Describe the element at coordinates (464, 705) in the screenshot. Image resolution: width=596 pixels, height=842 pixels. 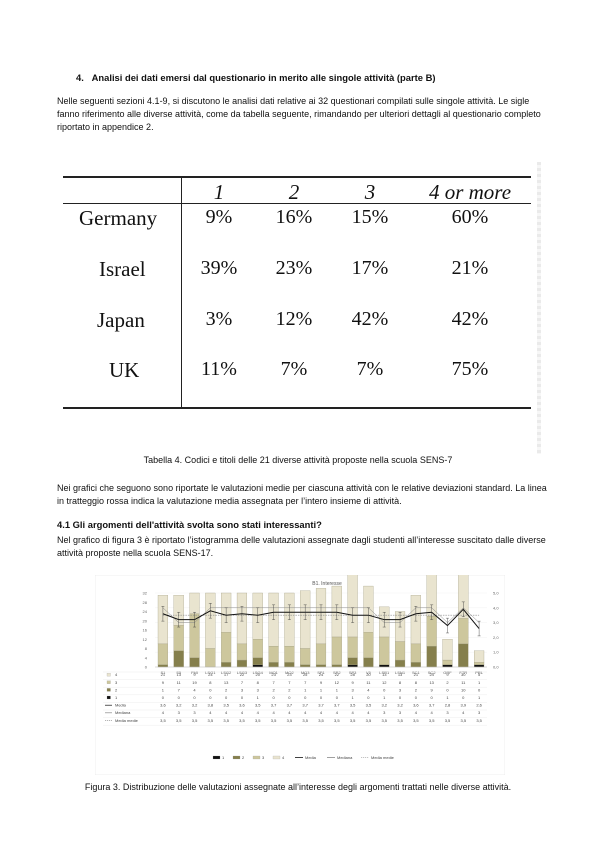
I see `table-value: 3,9` at that location.